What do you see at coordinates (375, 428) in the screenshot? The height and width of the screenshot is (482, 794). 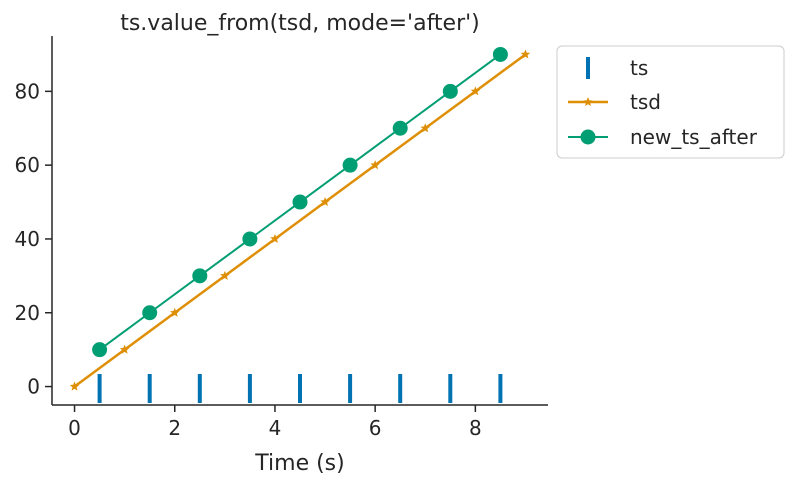 I see `x-tick-label: 6` at bounding box center [375, 428].